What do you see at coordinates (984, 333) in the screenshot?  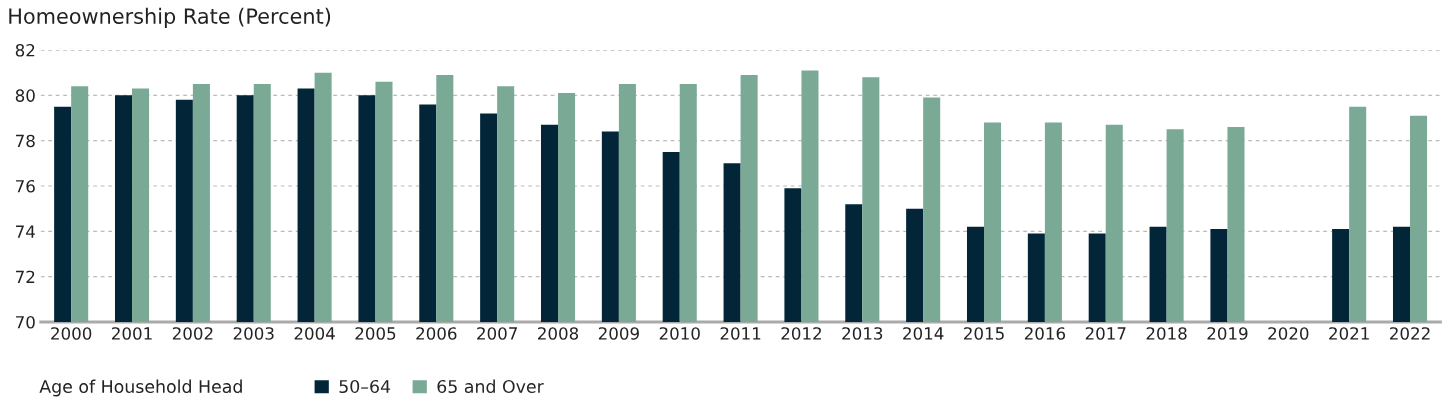 I see `x-tick-label: 2015` at bounding box center [984, 333].